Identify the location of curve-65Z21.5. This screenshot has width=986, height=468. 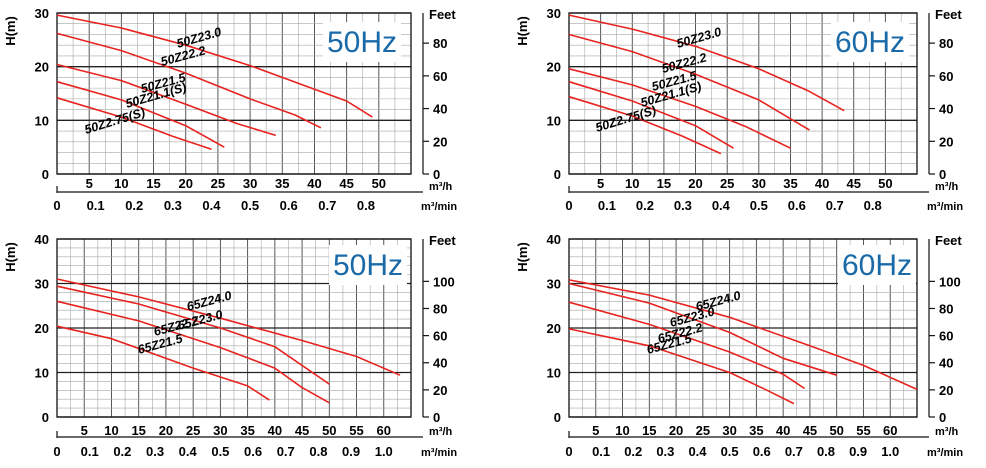
(163, 363).